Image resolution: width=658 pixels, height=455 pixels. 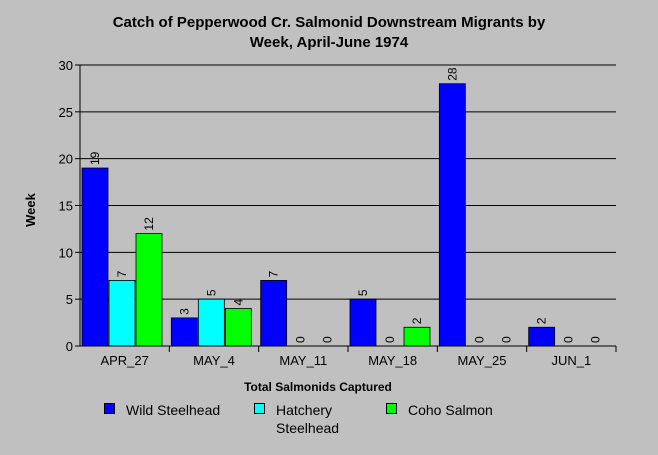 What do you see at coordinates (482, 360) in the screenshot?
I see `x-tick-label: MAY_25` at bounding box center [482, 360].